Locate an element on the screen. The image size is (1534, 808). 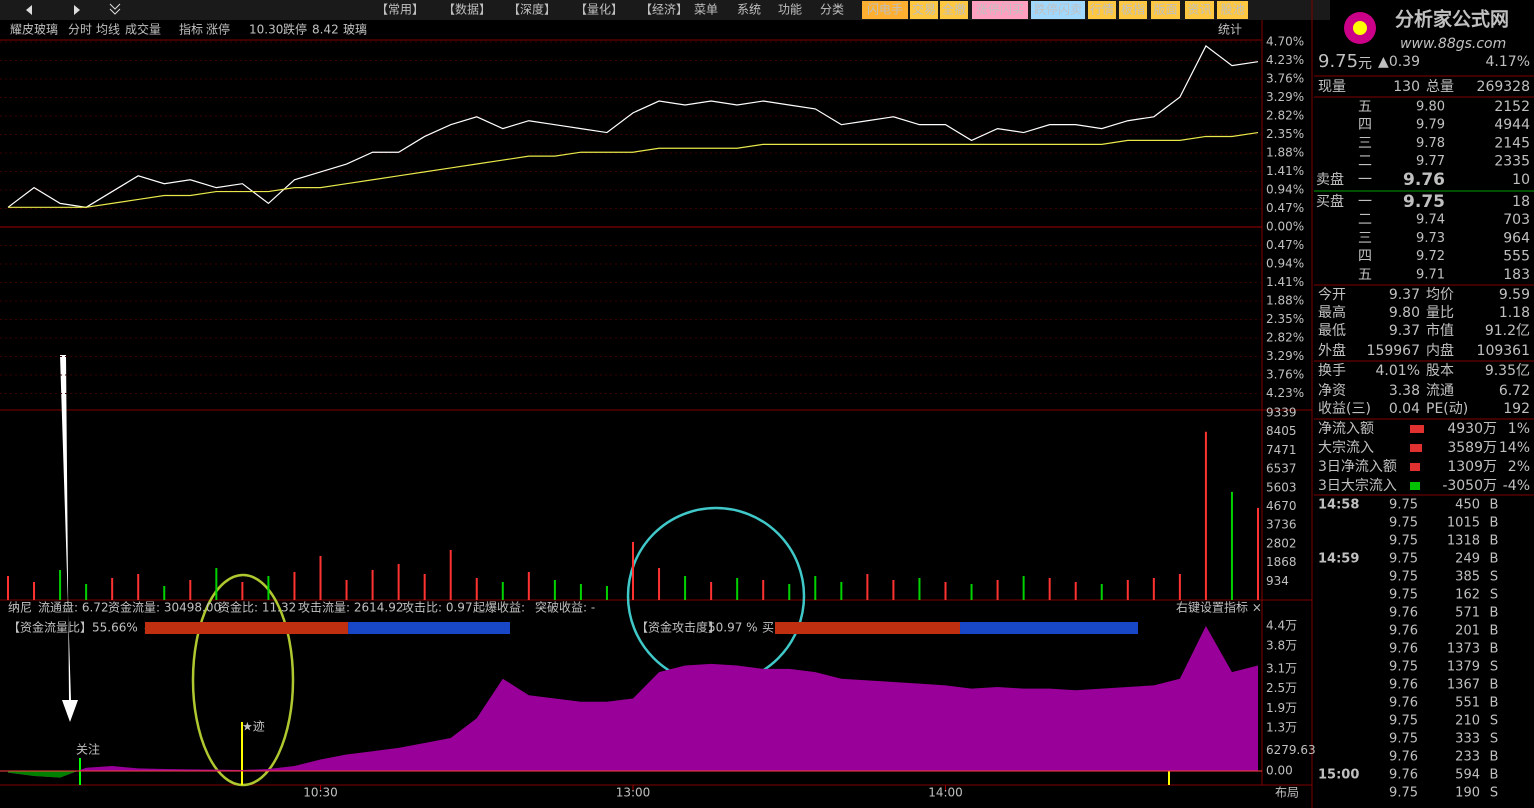
menu-item: 【量化】 is located at coordinates (599, 10).